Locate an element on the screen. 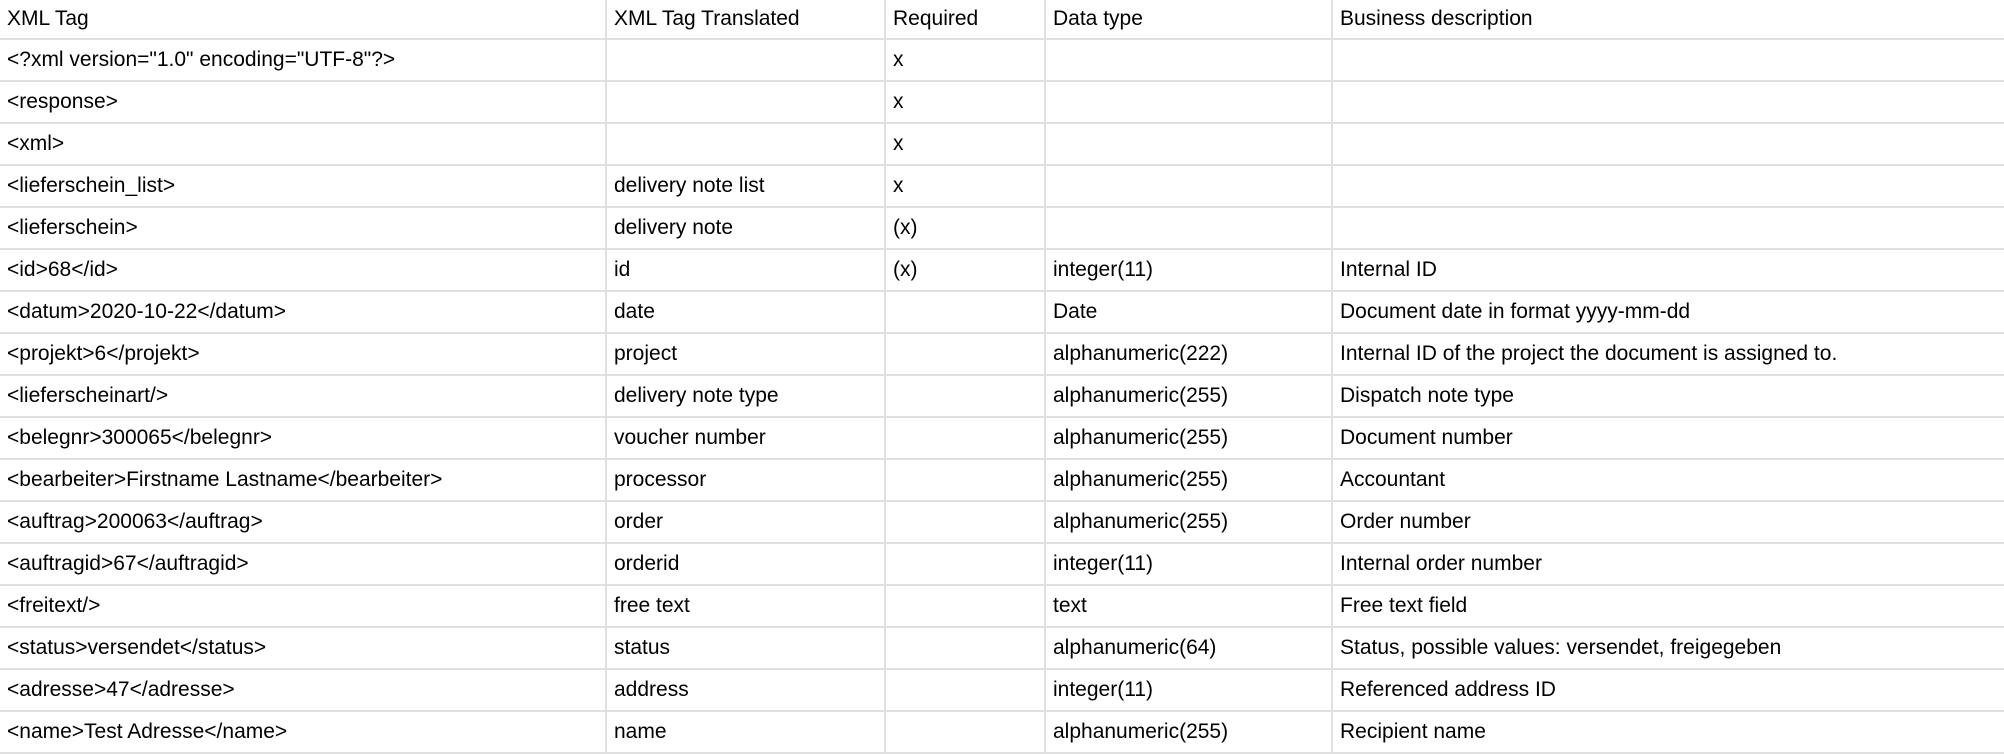  cell-xml-tag-translated: order is located at coordinates (746, 523).